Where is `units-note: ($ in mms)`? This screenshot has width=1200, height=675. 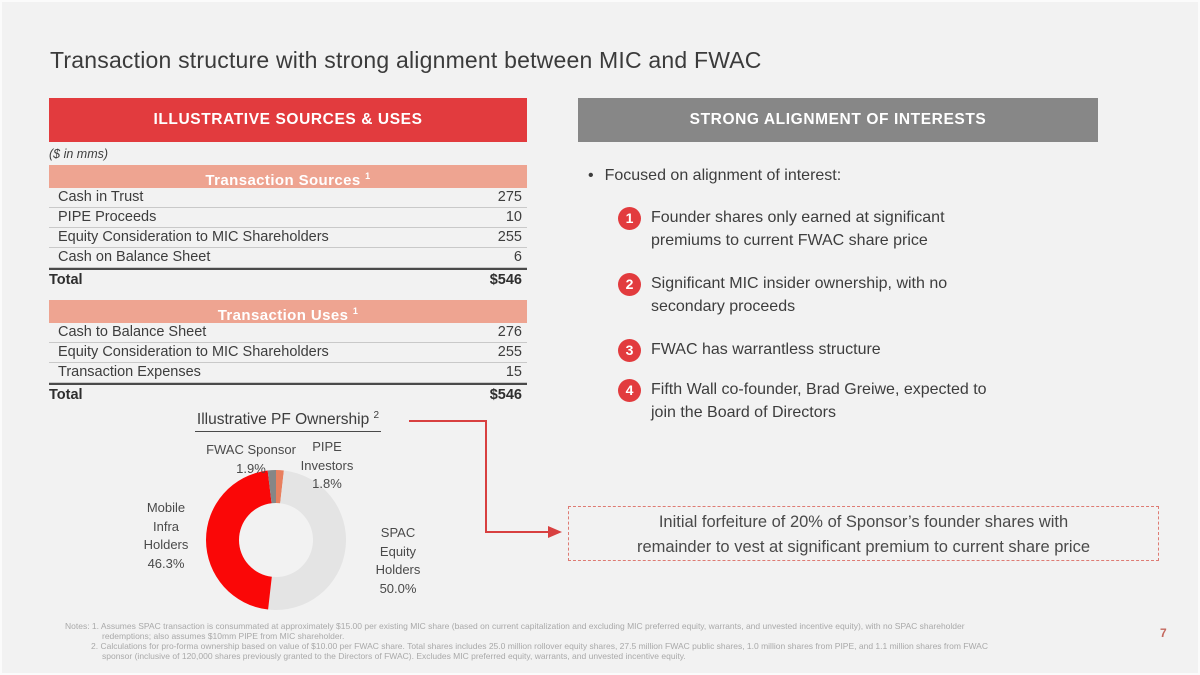
units-note: ($ in mms) is located at coordinates (79, 154).